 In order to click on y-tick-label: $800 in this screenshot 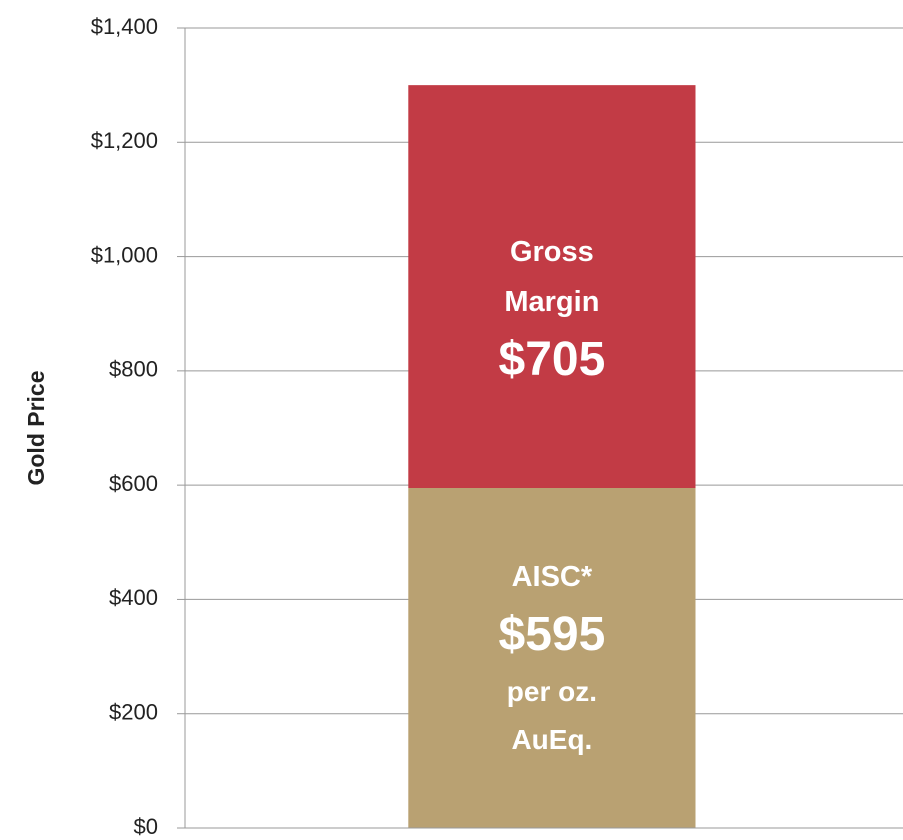, I will do `click(133, 369)`.